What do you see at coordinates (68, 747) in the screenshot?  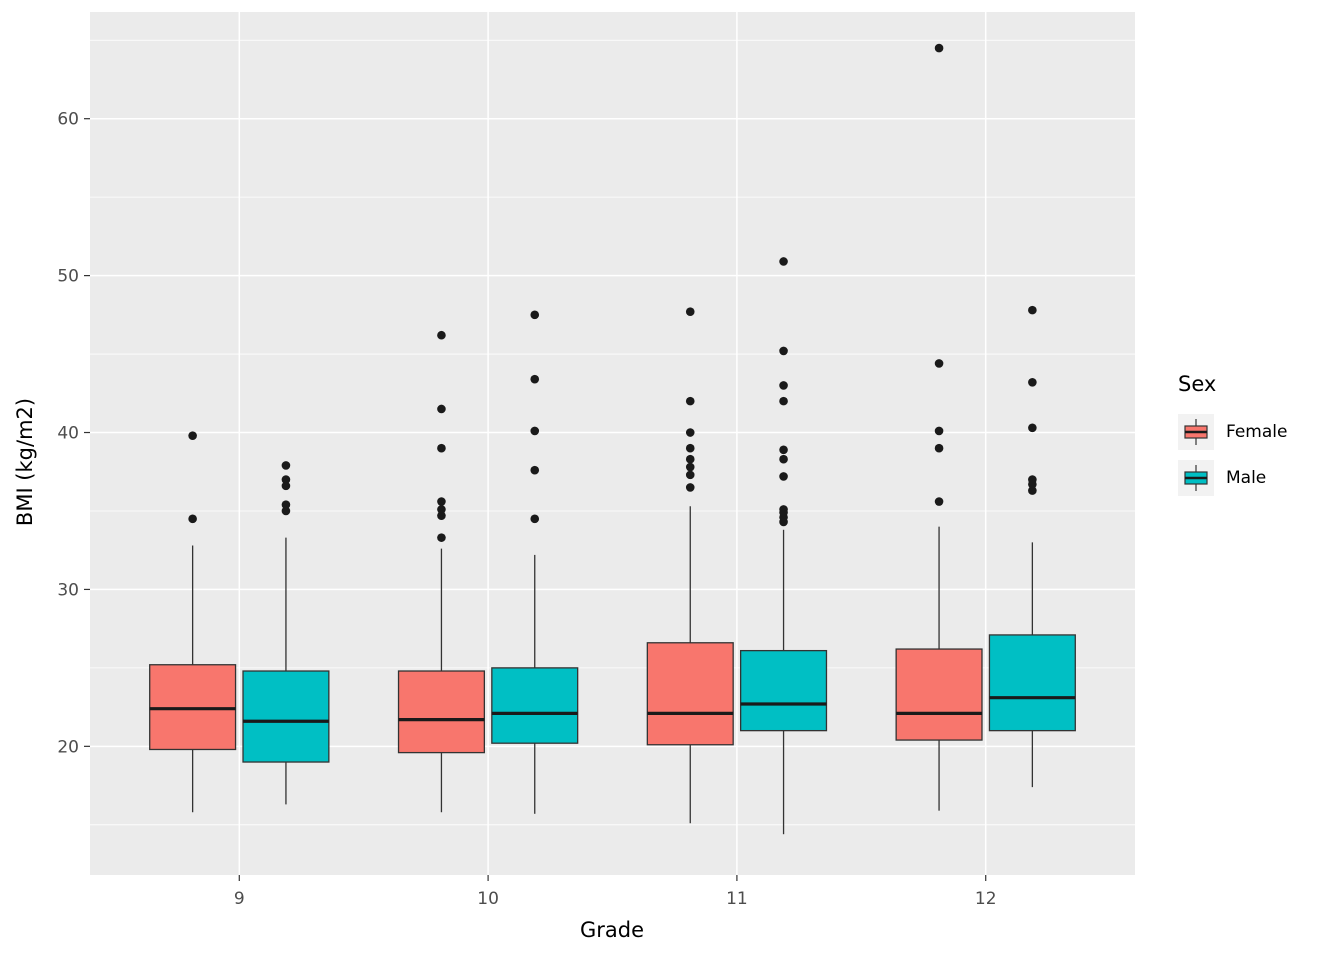 I see `y-tick-label: 20` at bounding box center [68, 747].